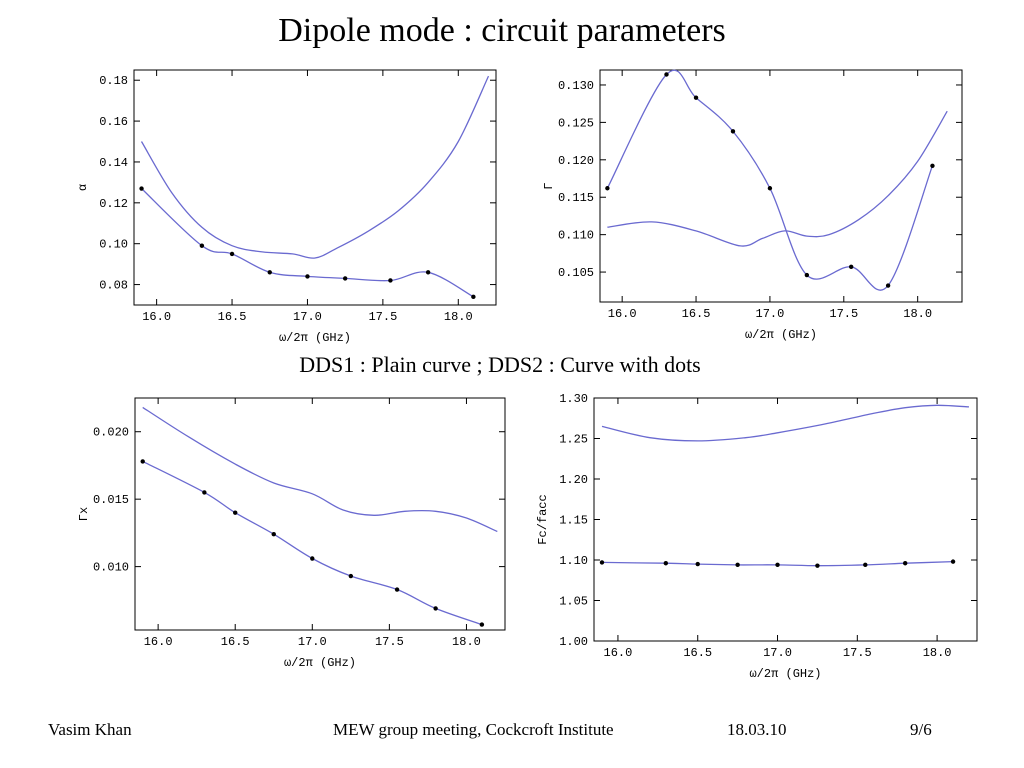  What do you see at coordinates (83, 187) in the screenshot?
I see `y-axis-label: α` at bounding box center [83, 187].